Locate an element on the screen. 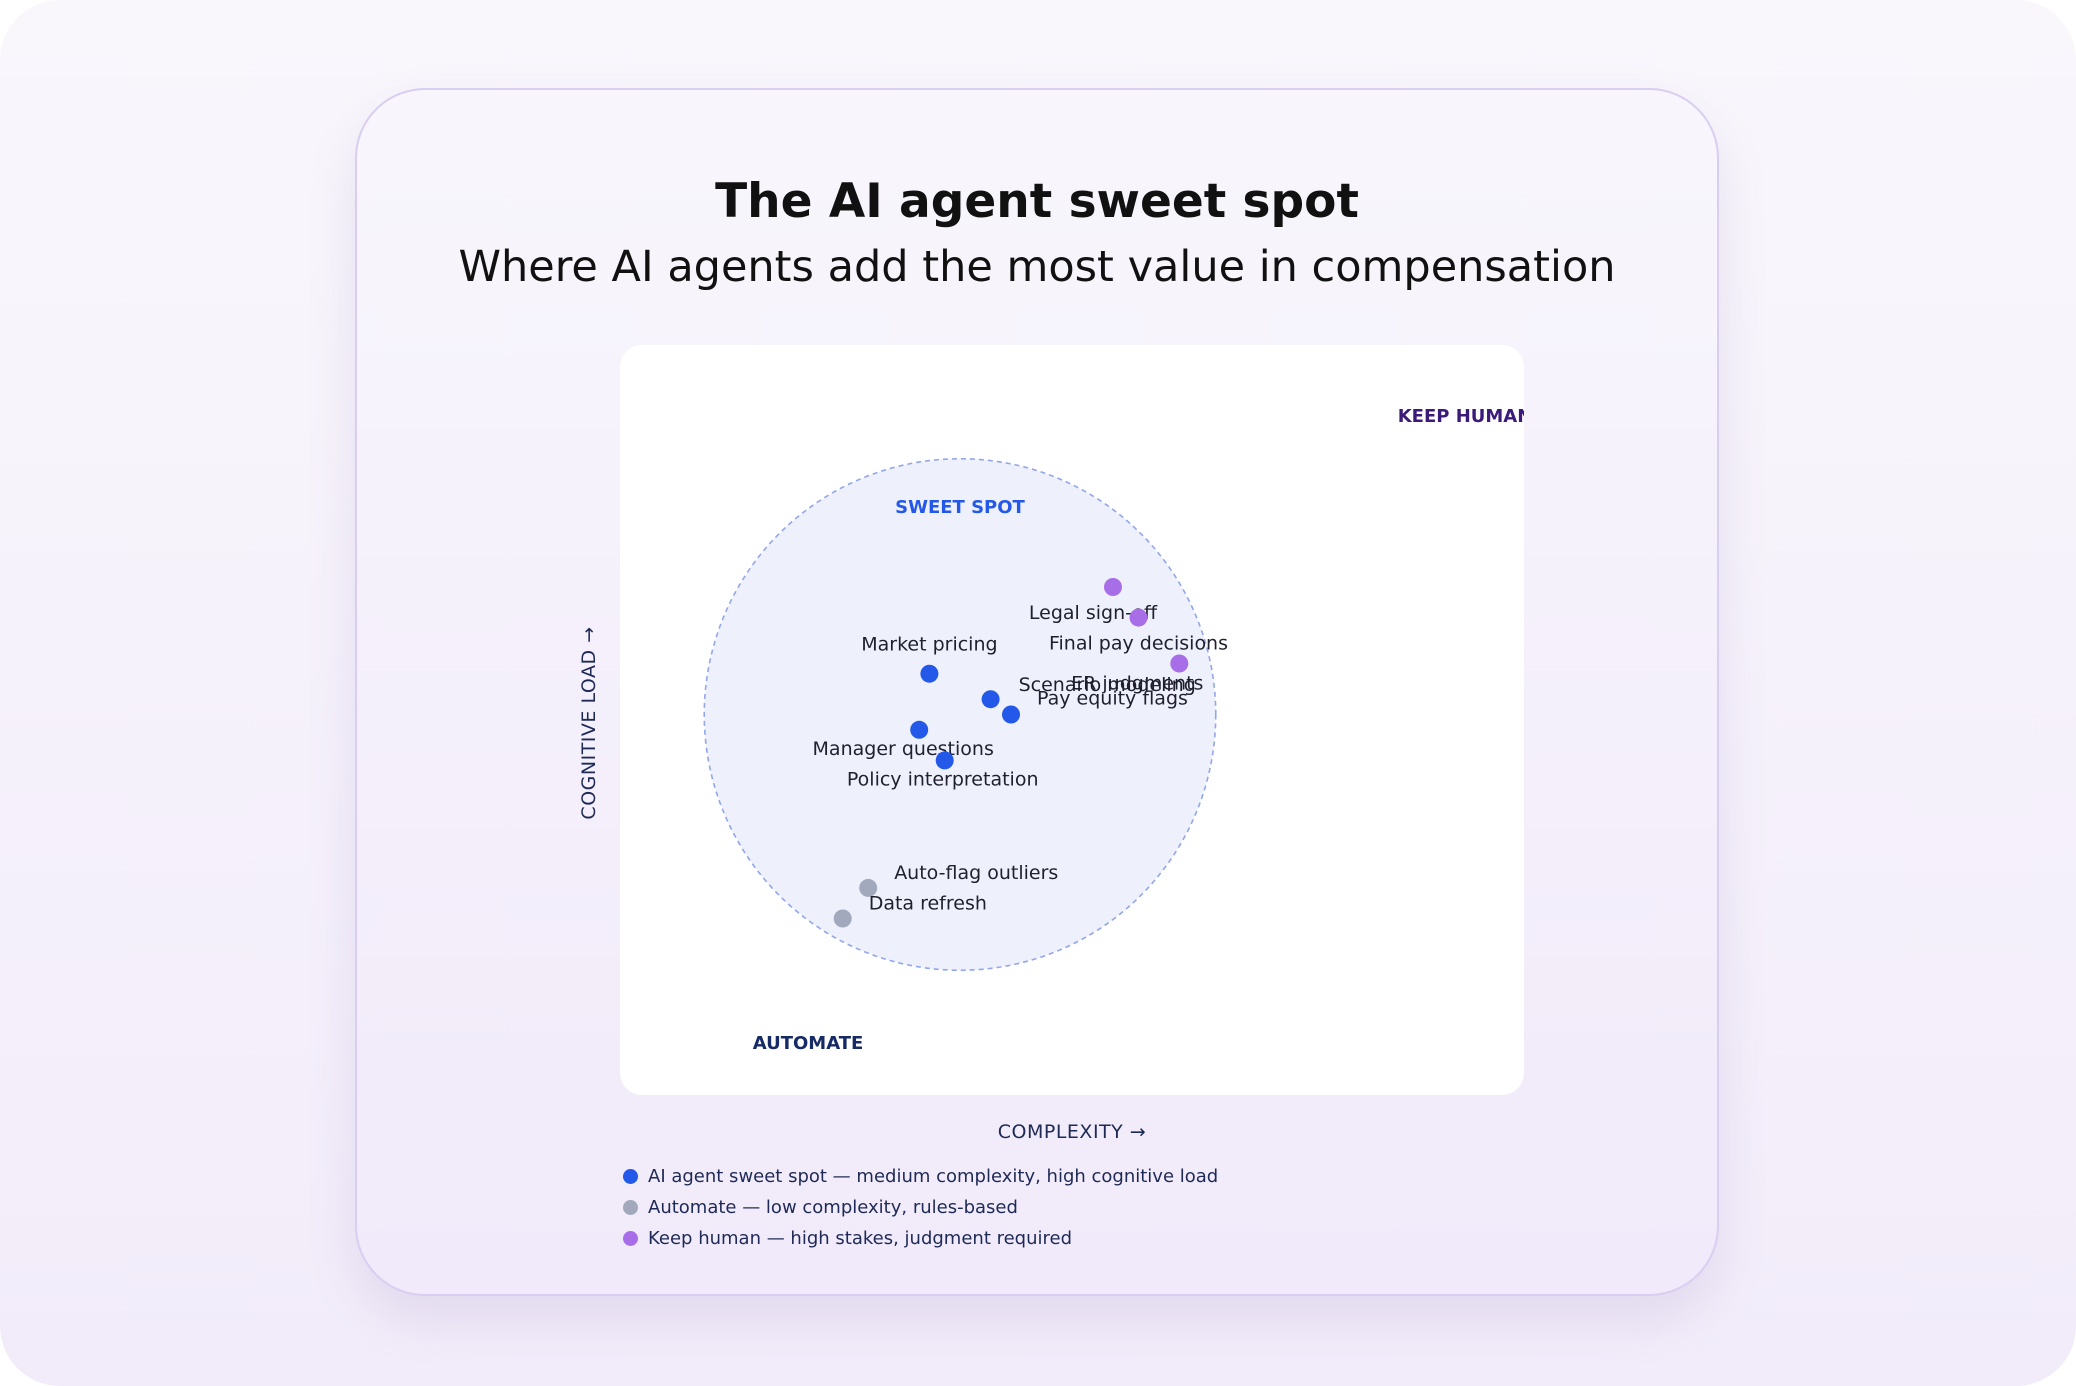 This screenshot has width=2076, height=1386. legend-text: Automate — low complexity, rules-based is located at coordinates (833, 1207).